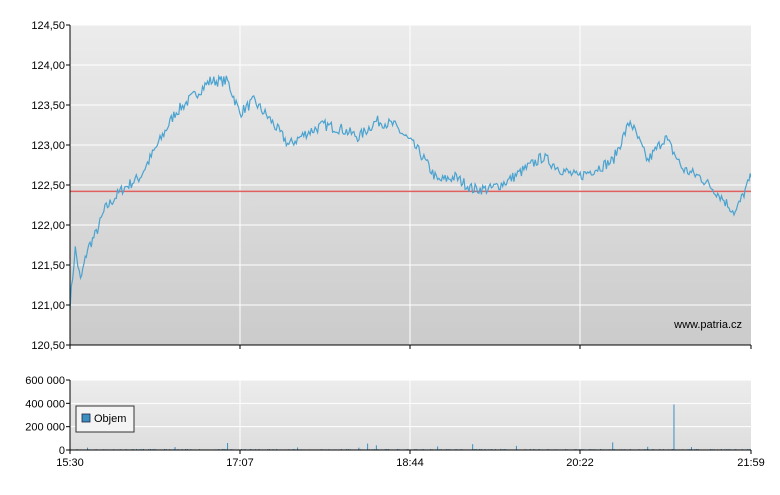 Image resolution: width=780 pixels, height=495 pixels. I want to click on watermark: www.patria.cz, so click(707, 325).